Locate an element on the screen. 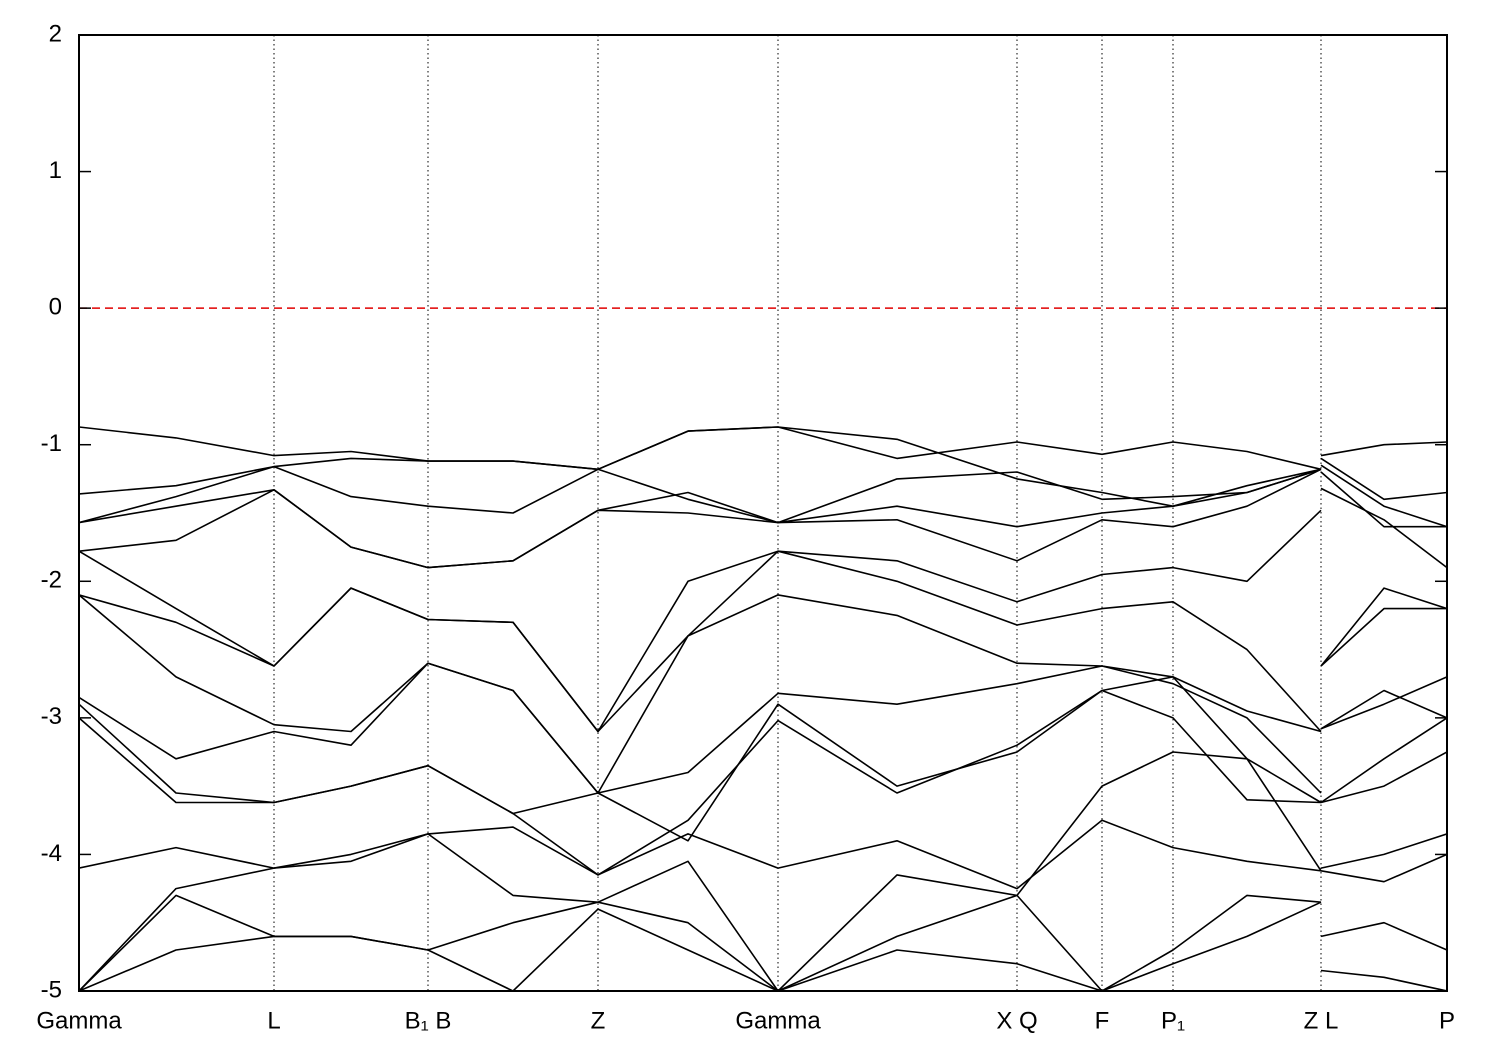 The image size is (1500, 1050). y-tick-label: 1 is located at coordinates (55, 170).